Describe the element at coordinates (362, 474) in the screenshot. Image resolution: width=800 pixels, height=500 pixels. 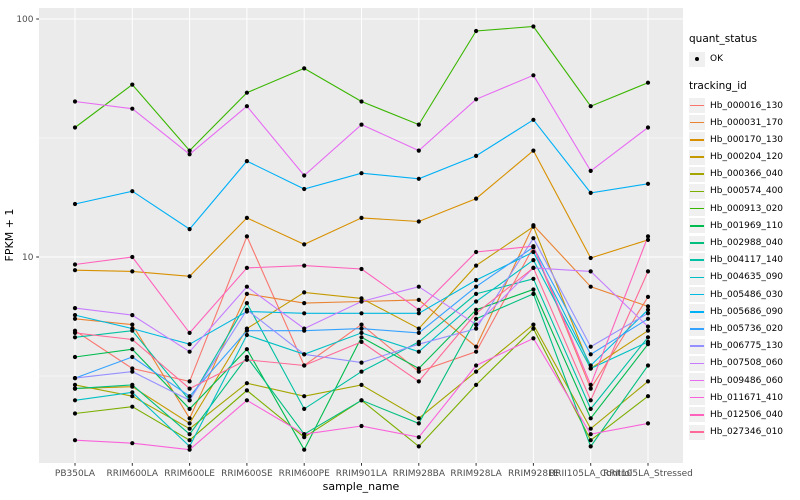
I see `x-tick-label: RRIM901LA` at that location.